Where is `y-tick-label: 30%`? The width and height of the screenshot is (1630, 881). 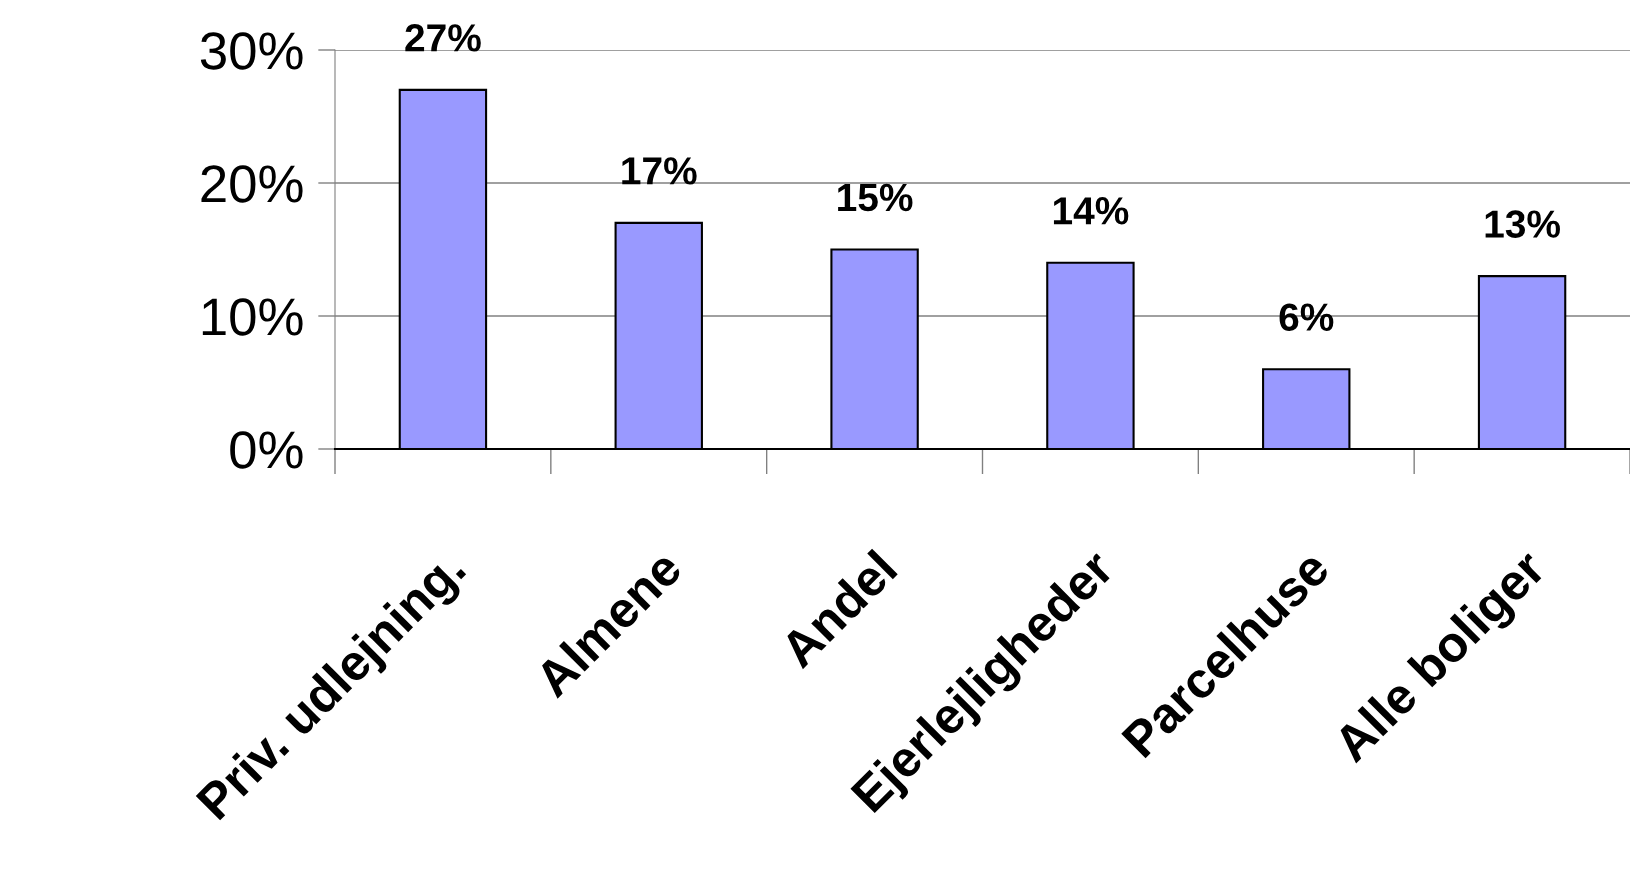 y-tick-label: 30% is located at coordinates (251, 51).